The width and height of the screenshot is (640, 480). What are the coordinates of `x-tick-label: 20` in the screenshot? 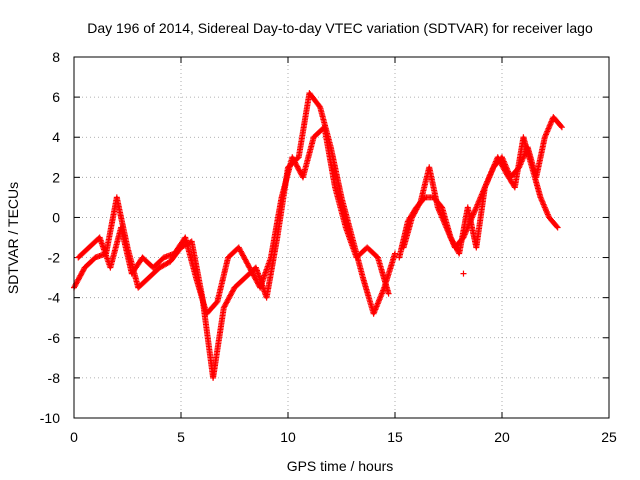 It's located at (502, 437).